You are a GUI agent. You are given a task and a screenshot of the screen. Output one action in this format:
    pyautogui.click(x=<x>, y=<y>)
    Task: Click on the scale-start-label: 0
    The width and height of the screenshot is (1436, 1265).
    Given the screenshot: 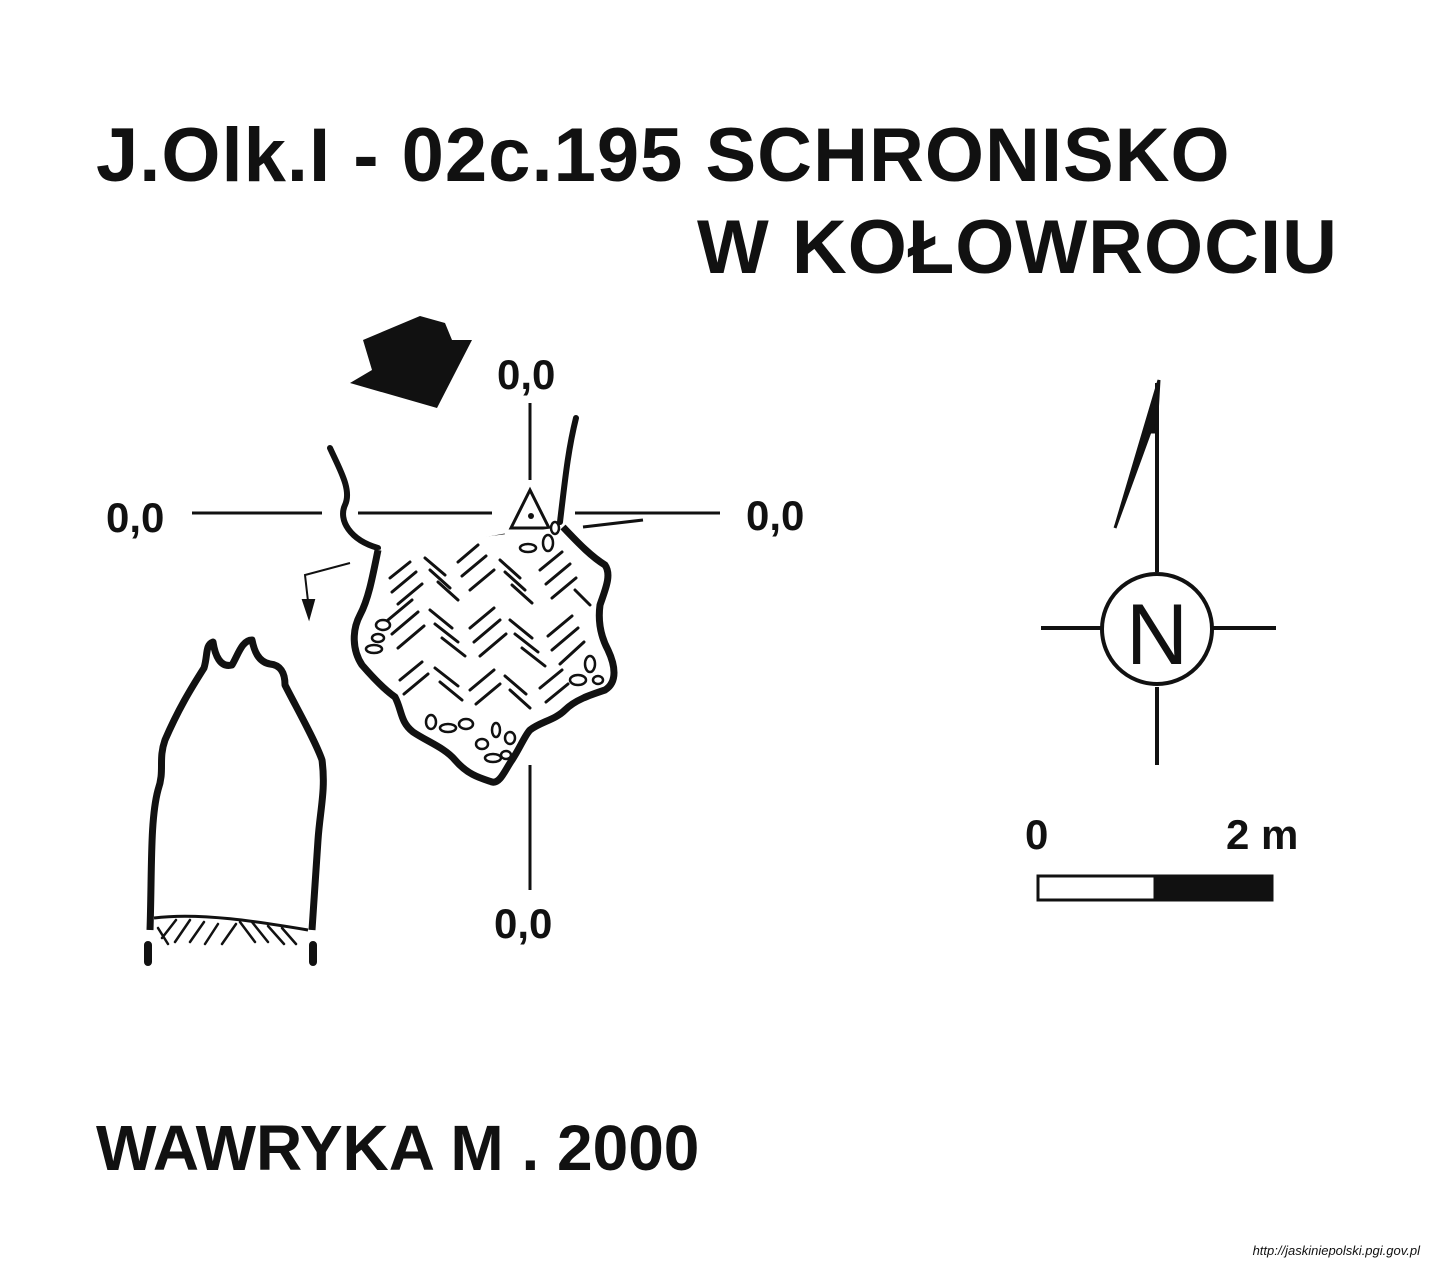 What is the action you would take?
    pyautogui.click(x=1037, y=834)
    